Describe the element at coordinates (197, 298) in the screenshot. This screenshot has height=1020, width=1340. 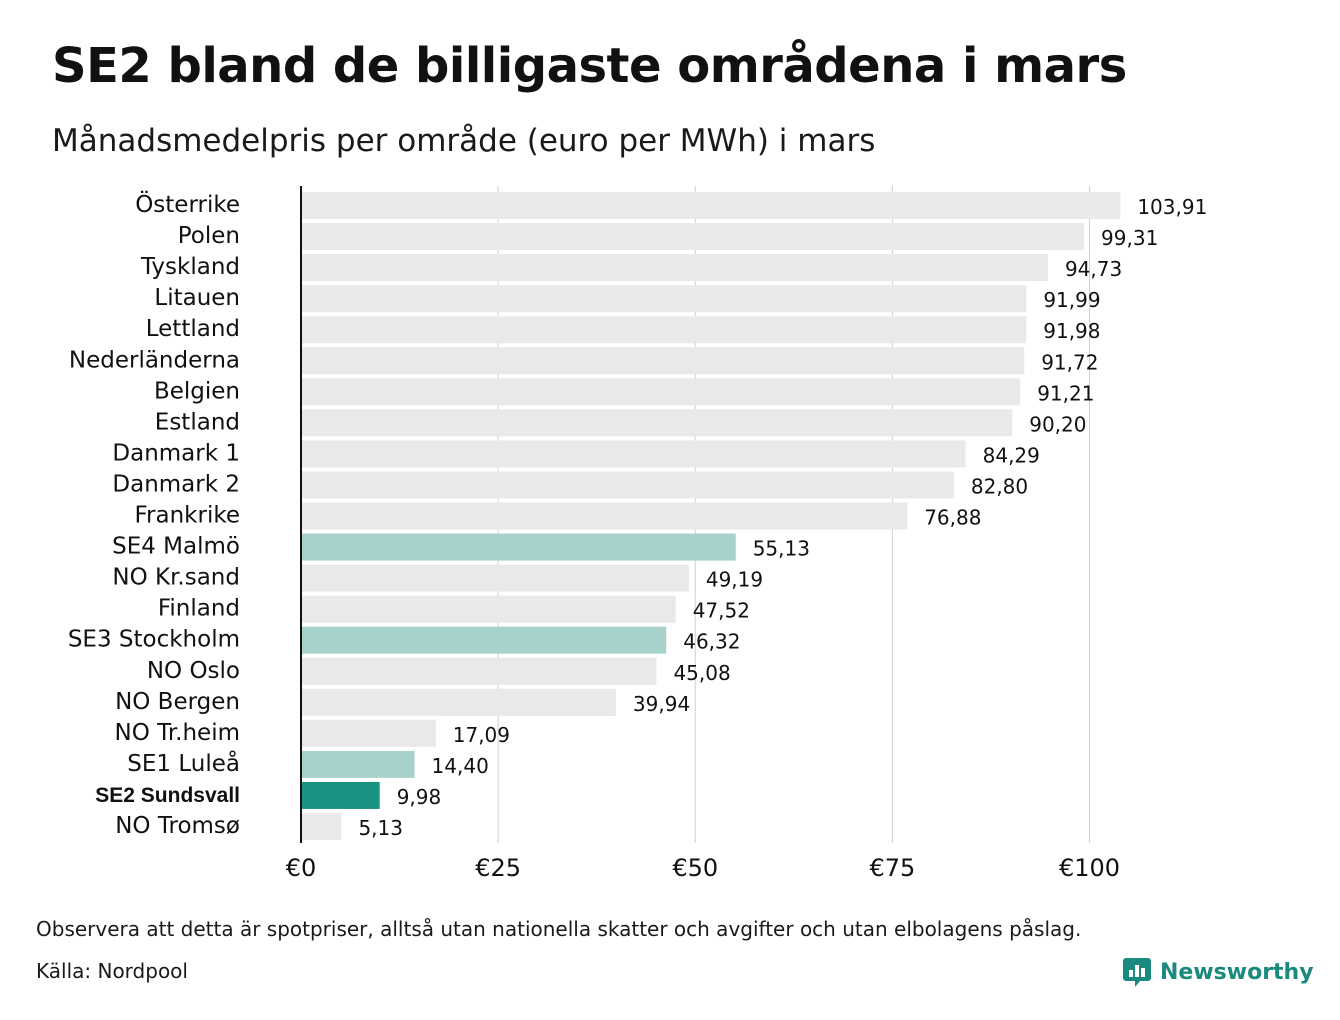
I see `category-label: Litauen` at that location.